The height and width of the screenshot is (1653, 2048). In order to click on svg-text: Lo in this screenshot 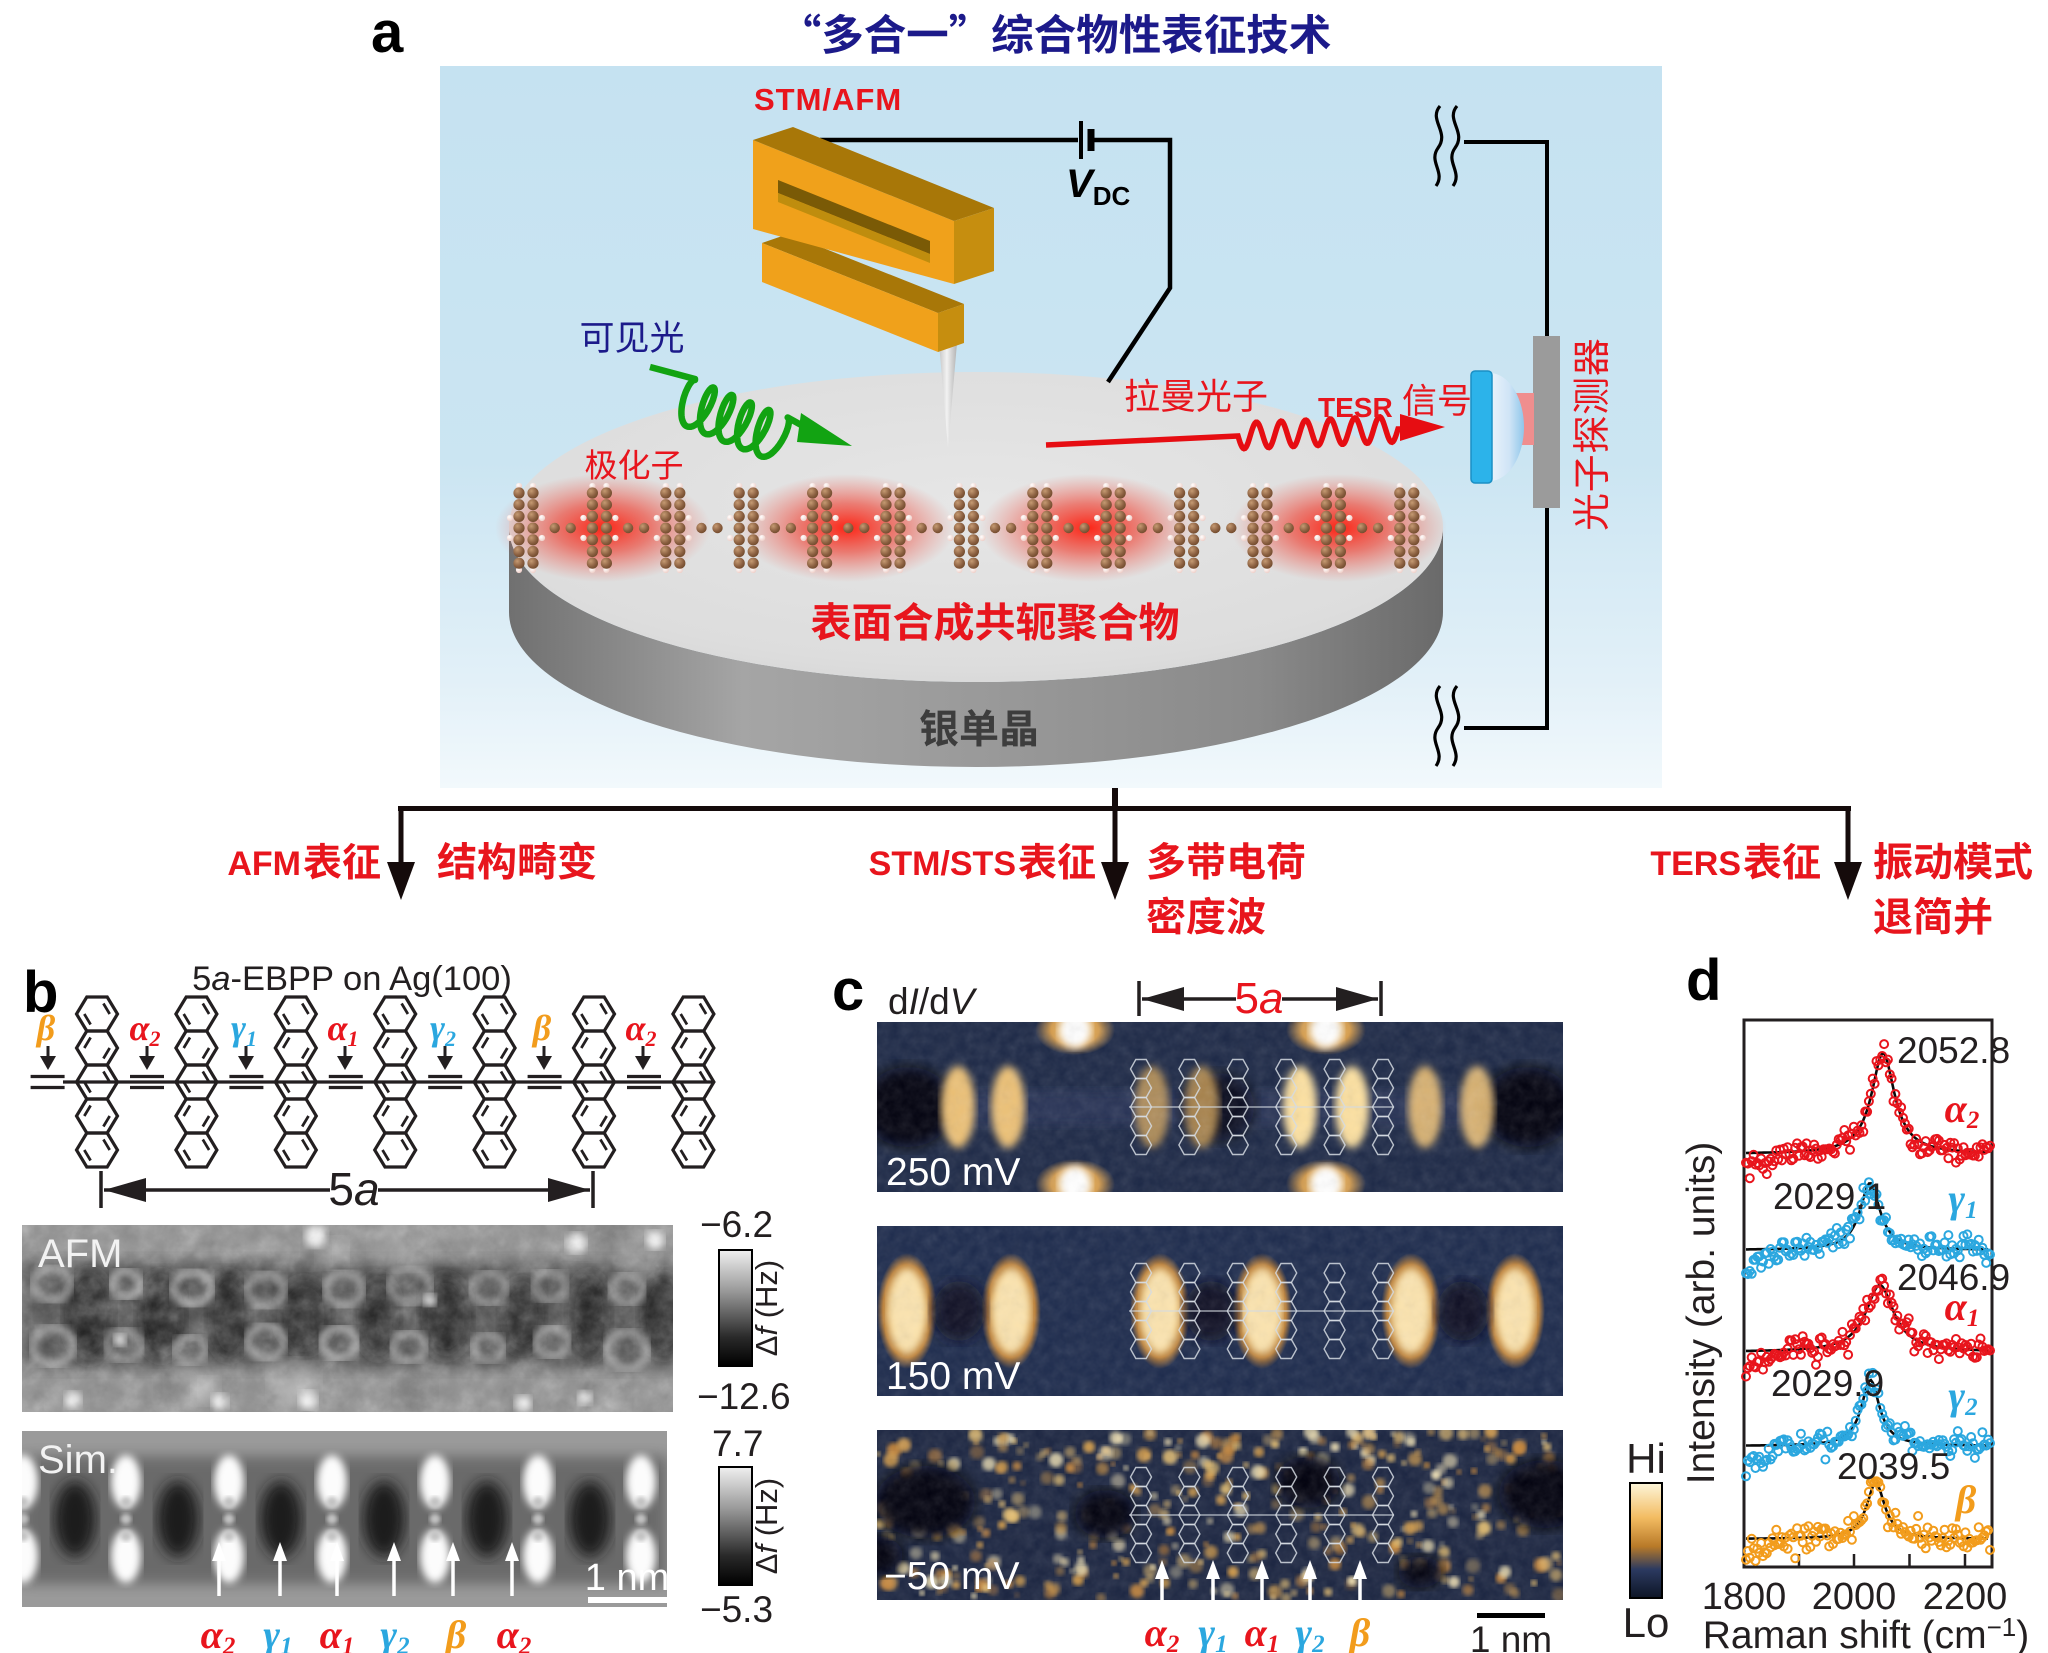, I will do `click(1646, 1622)`.